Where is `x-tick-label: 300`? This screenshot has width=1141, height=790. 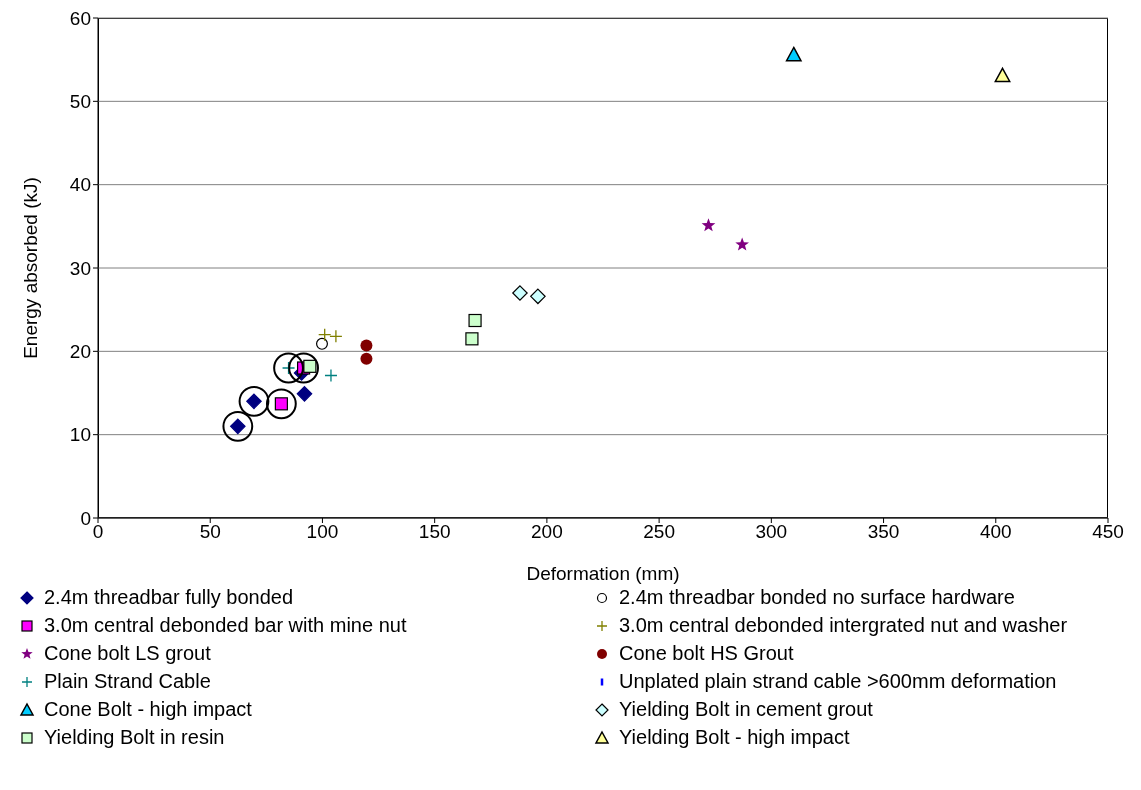 x-tick-label: 300 is located at coordinates (771, 532).